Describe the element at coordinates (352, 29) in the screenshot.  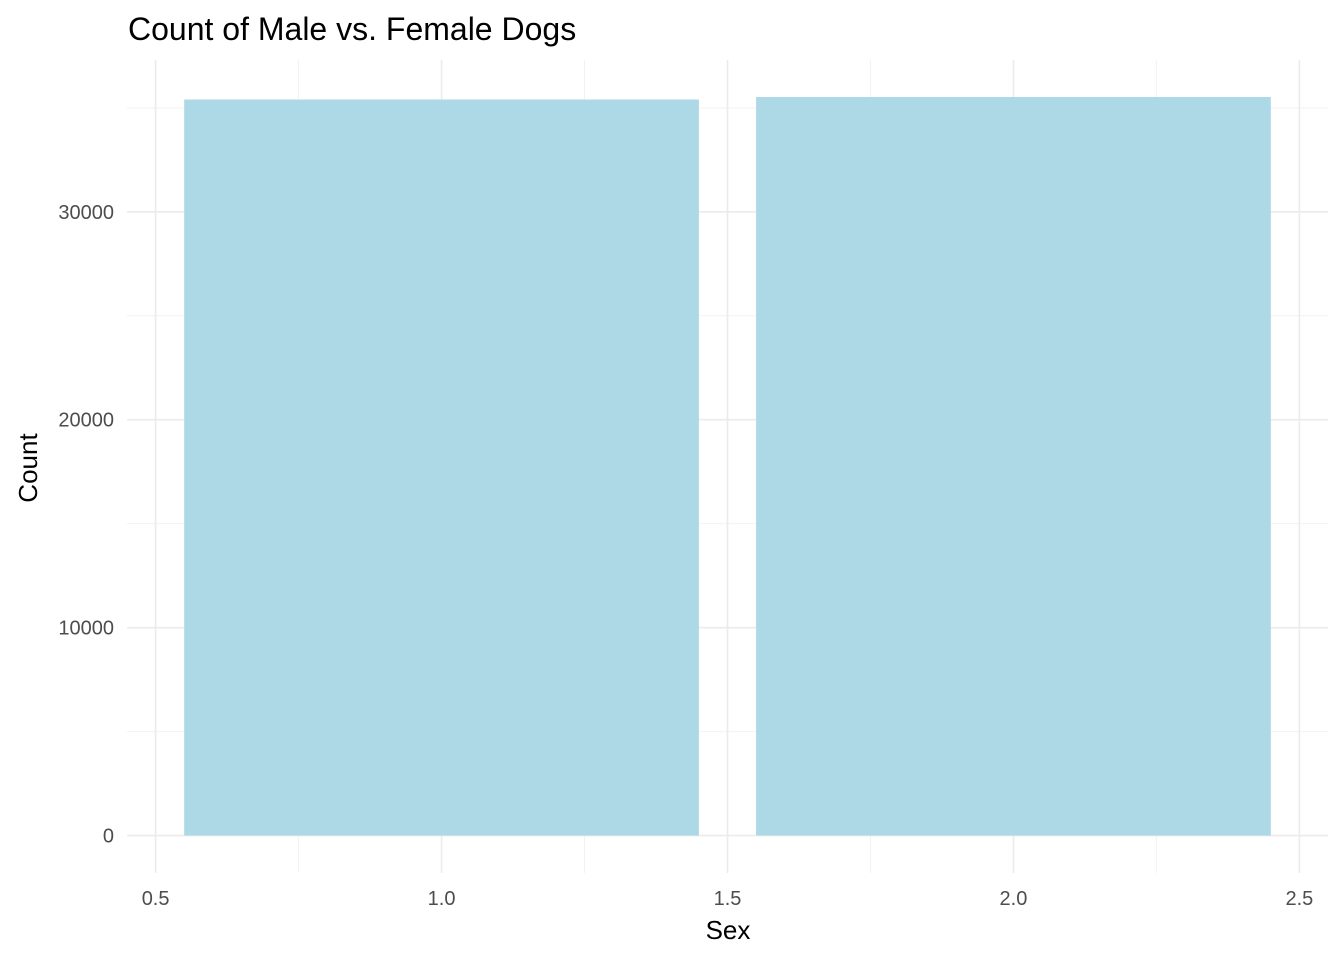
I see `chart-title: Count of Male vs. Female Dogs` at that location.